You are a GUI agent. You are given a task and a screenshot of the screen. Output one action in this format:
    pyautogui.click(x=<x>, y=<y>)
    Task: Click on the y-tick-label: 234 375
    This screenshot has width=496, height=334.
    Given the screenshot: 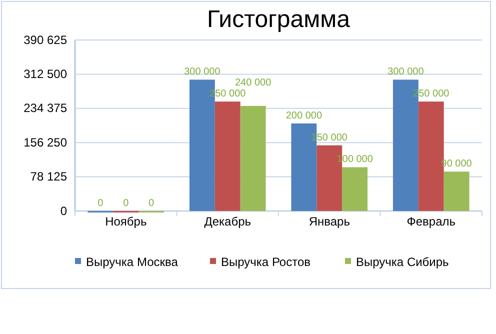 What is the action you would take?
    pyautogui.click(x=46, y=108)
    